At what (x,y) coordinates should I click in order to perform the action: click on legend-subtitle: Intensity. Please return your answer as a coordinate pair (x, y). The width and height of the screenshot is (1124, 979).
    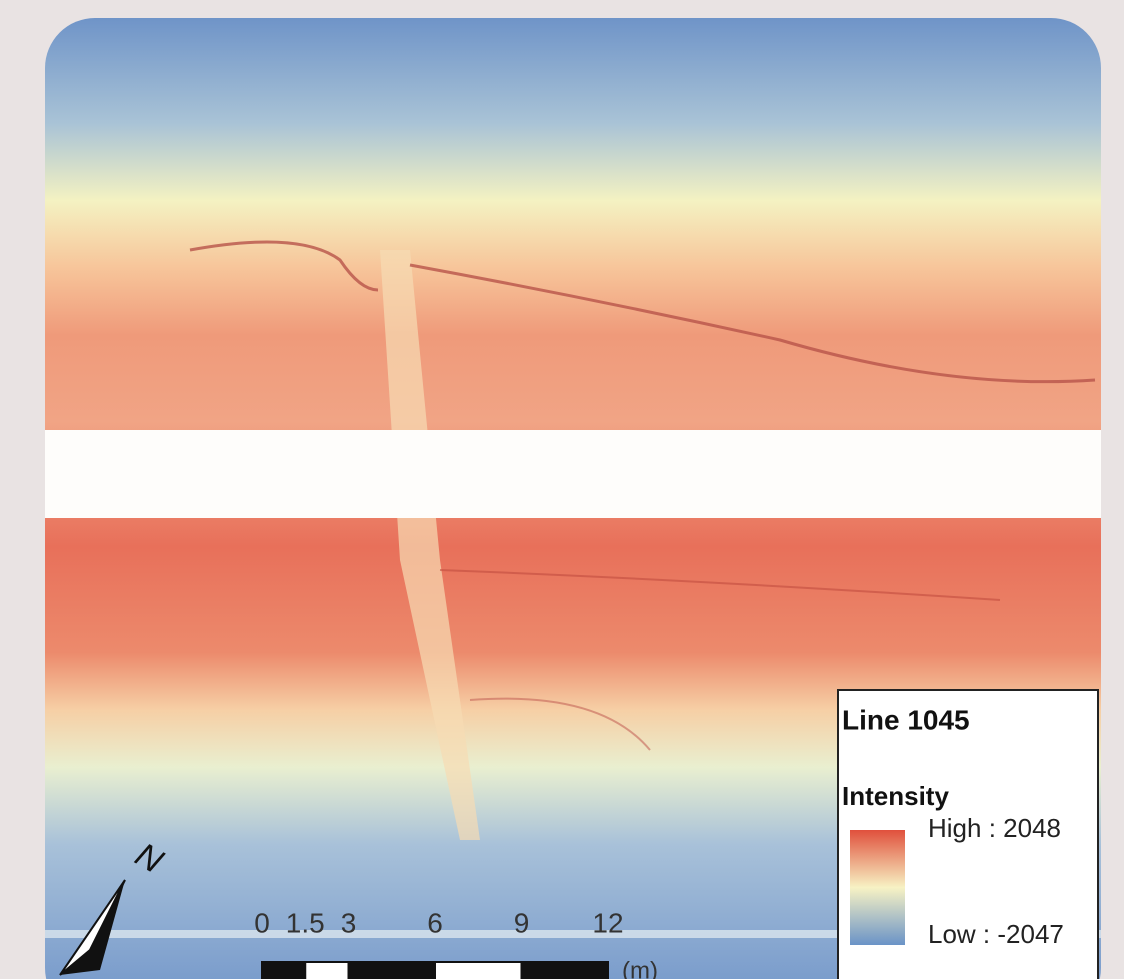
    Looking at the image, I should click on (895, 796).